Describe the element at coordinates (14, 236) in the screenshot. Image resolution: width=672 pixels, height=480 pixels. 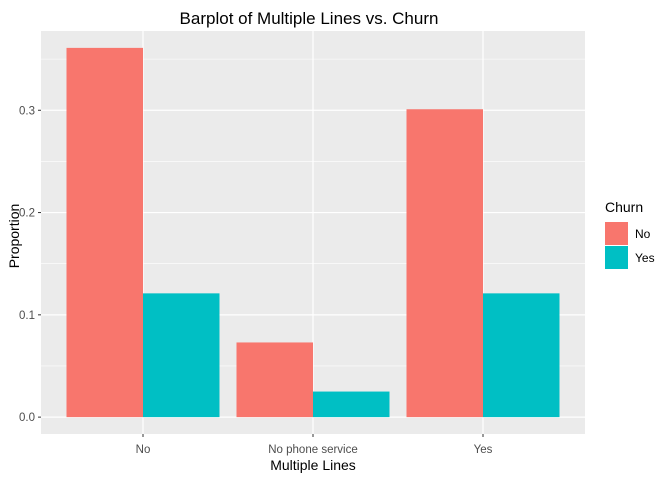
I see `y-axis-title: Proportion` at that location.